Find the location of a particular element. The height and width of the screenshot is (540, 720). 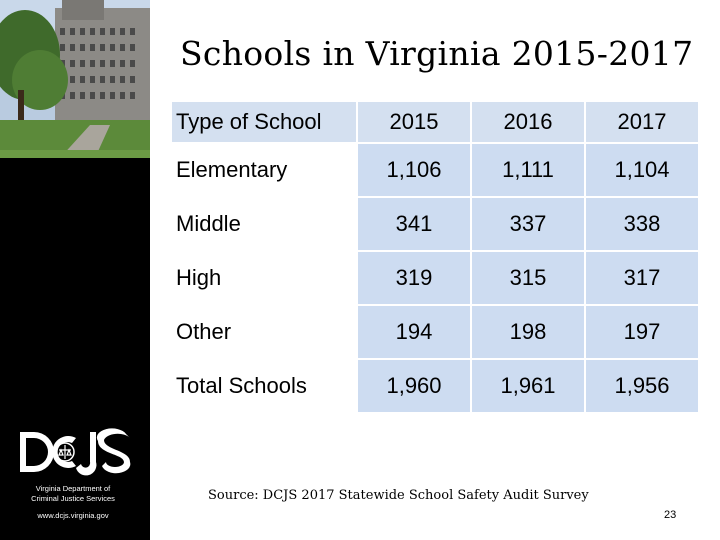

table-cell: 1,104 is located at coordinates (641, 169).